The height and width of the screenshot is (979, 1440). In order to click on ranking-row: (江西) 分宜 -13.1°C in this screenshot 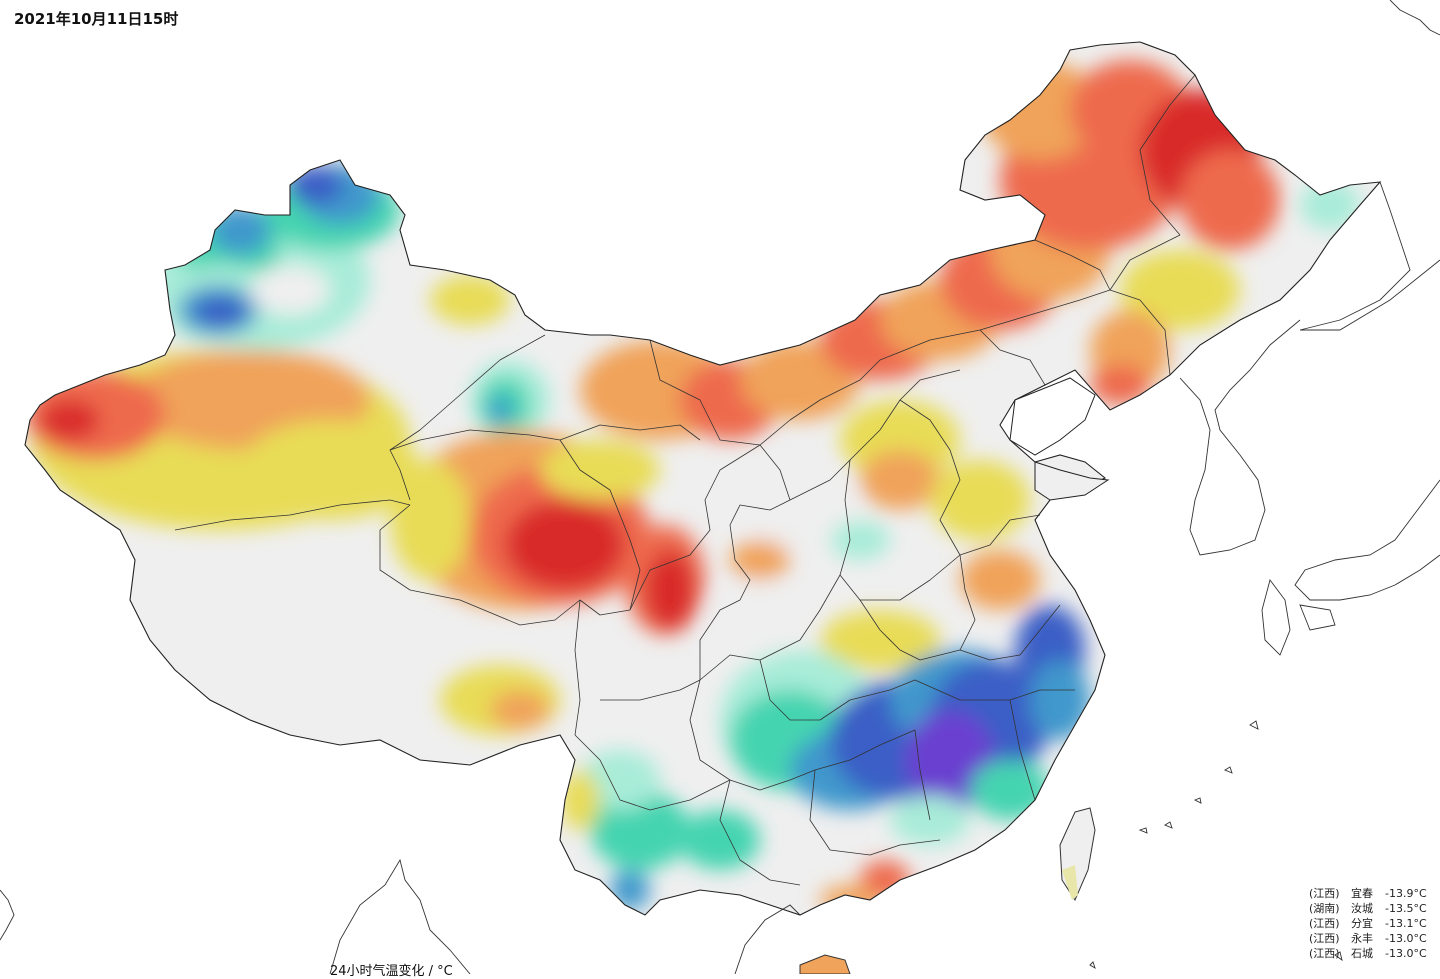, I will do `click(1372, 923)`.